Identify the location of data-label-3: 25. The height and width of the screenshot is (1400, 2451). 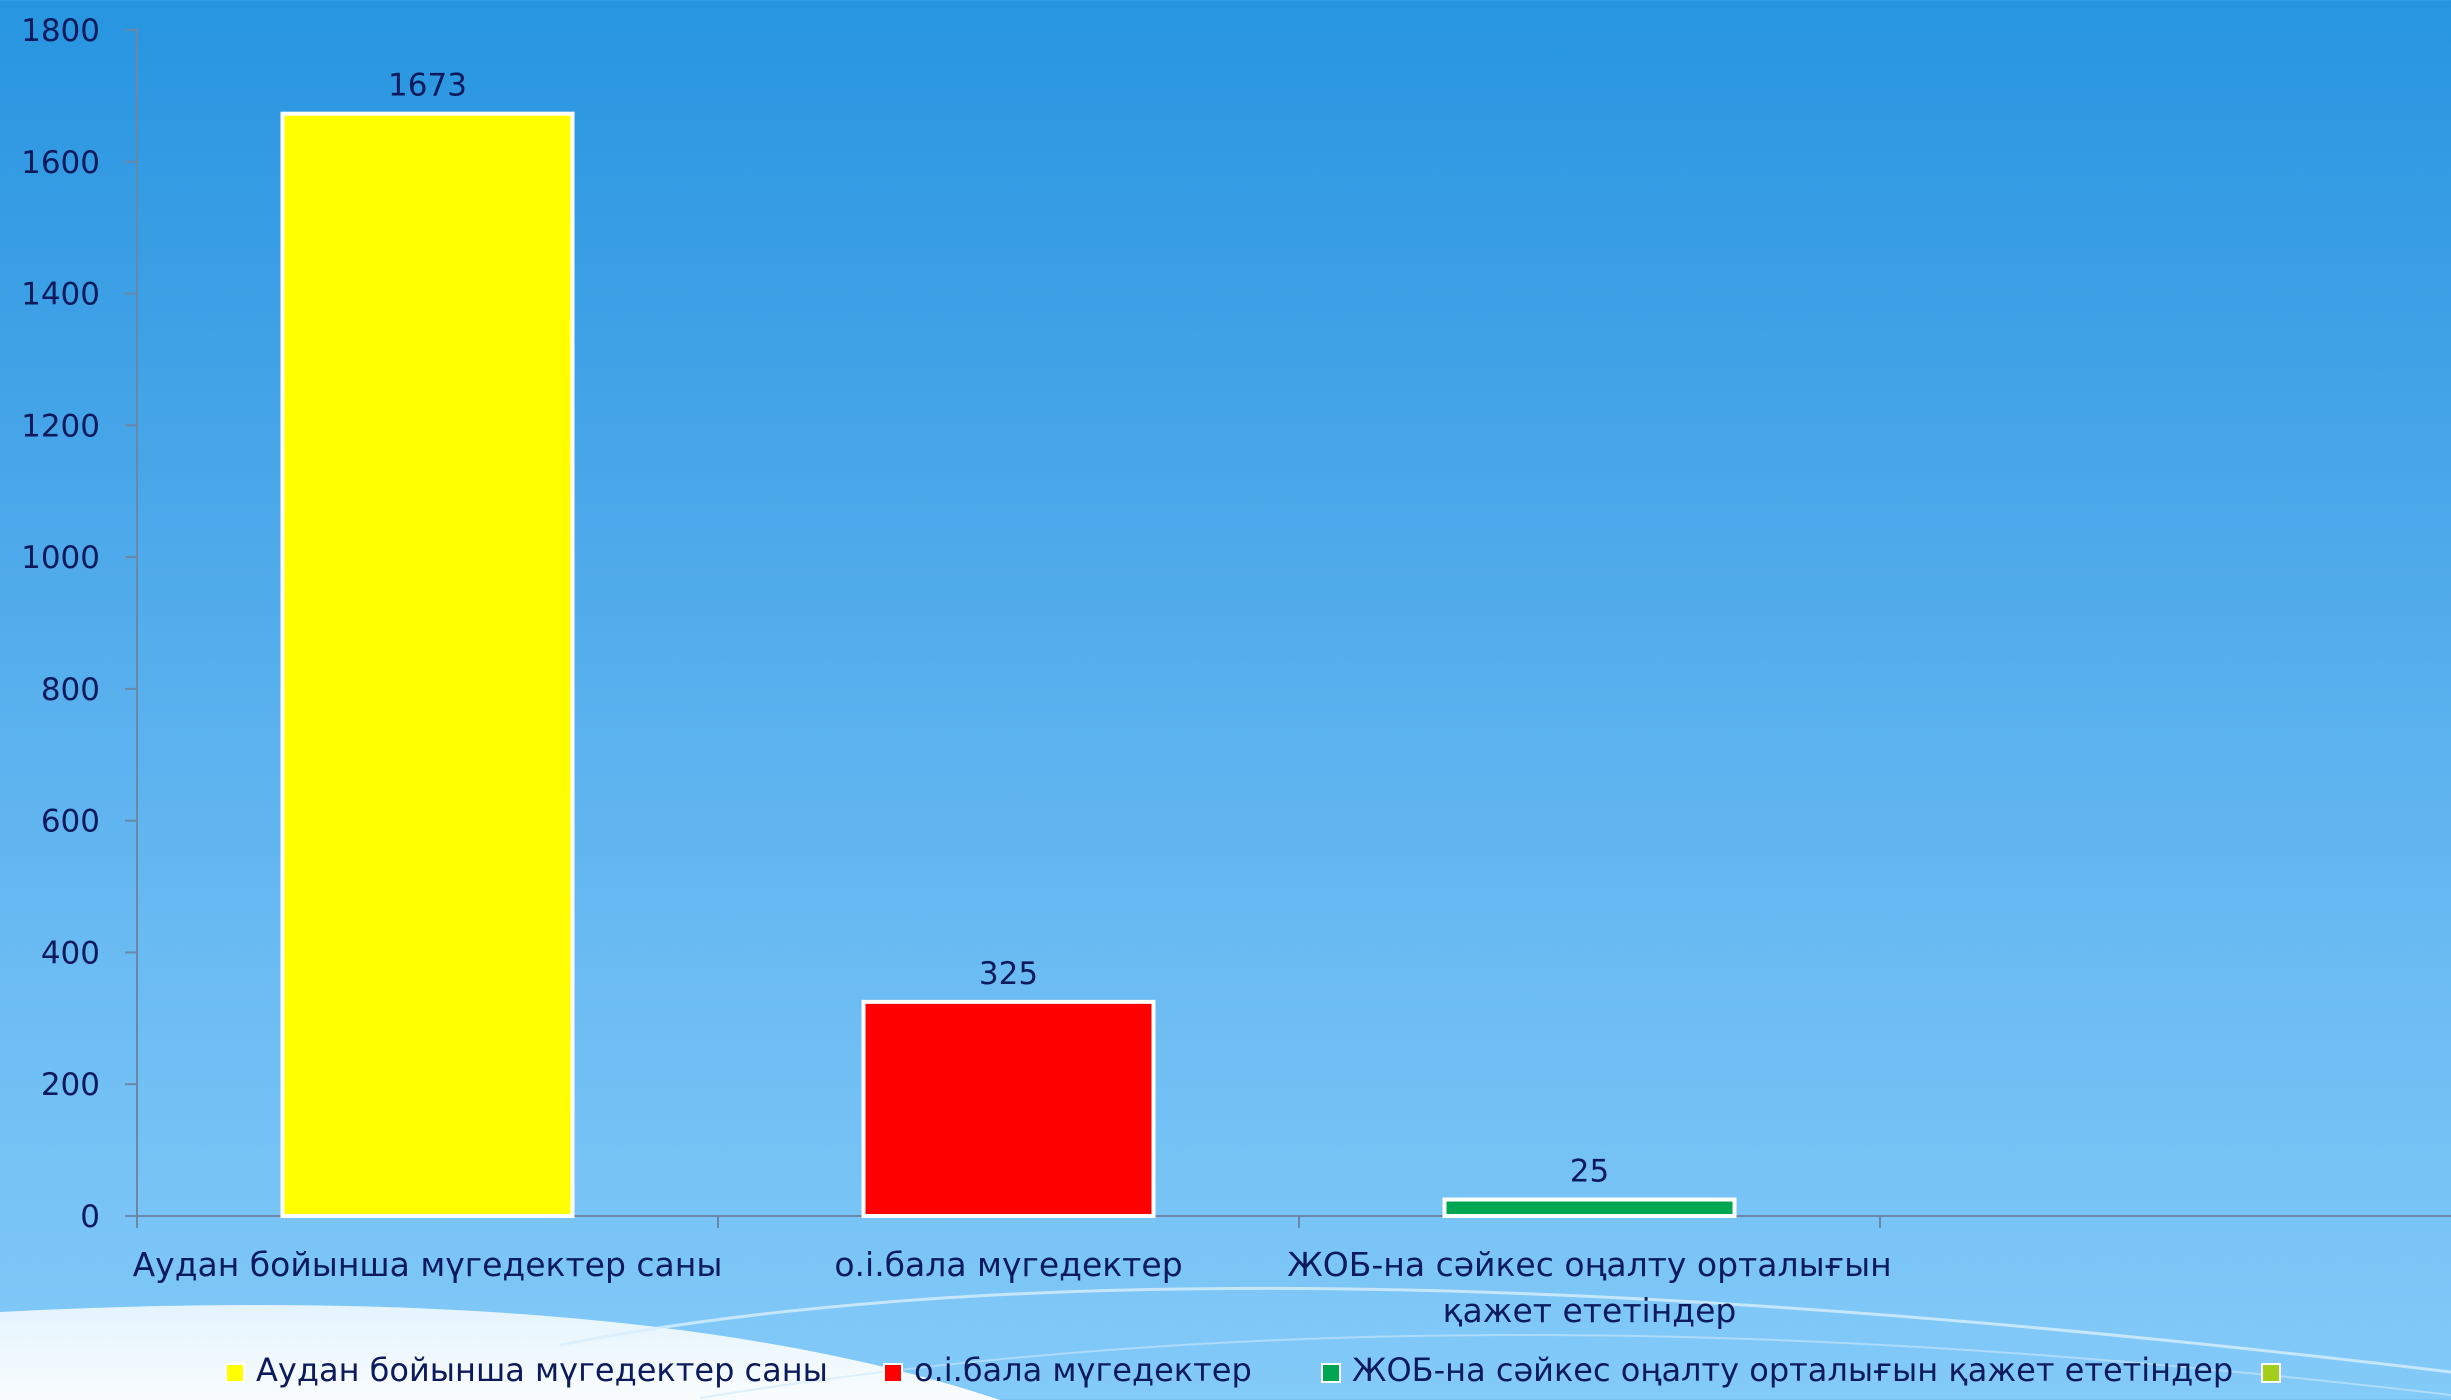
(1589, 1172).